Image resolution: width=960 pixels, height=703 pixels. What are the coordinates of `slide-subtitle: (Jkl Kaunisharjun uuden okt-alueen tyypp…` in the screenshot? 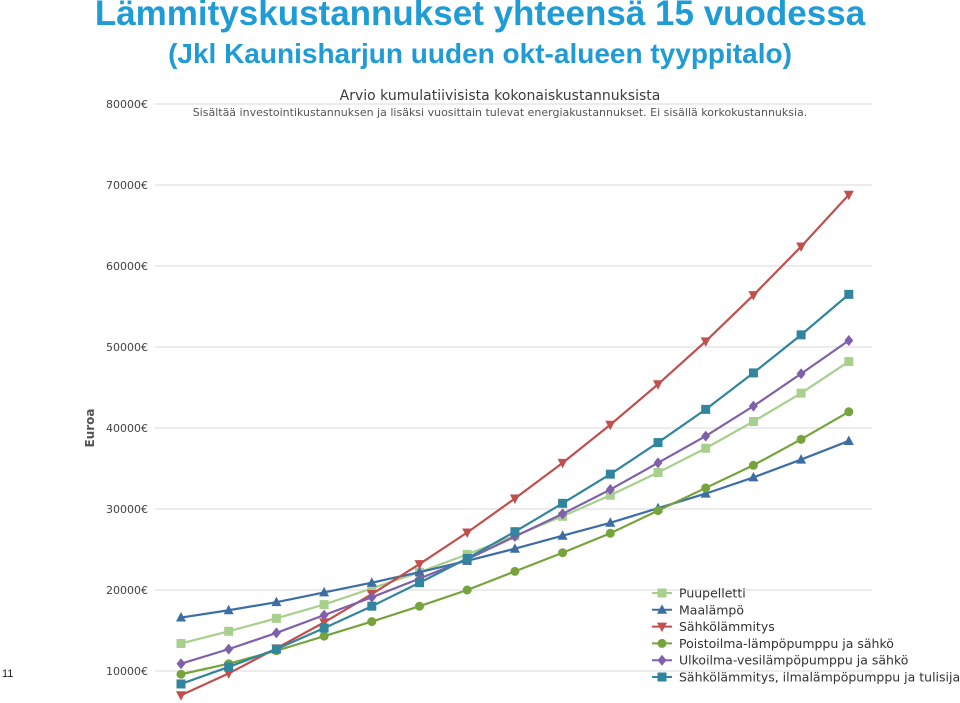 It's located at (480, 53).